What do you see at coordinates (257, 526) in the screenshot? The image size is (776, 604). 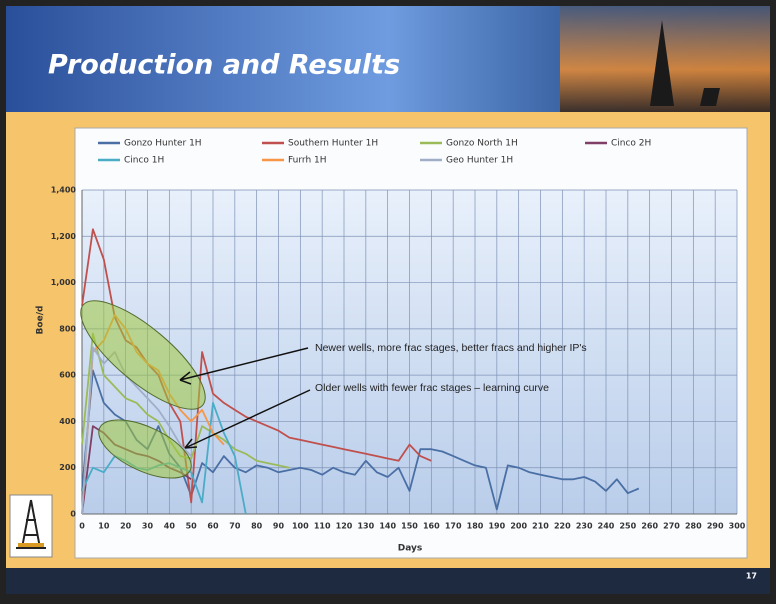 I see `x-tick-label: 80` at bounding box center [257, 526].